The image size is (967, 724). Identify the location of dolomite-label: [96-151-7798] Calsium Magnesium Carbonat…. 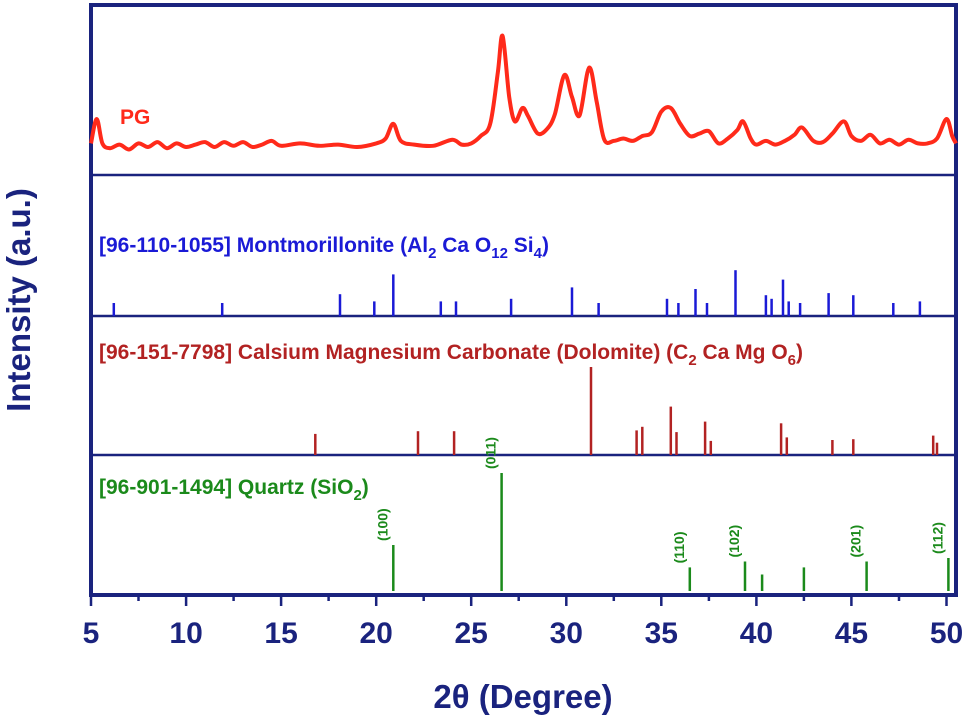
(451, 355).